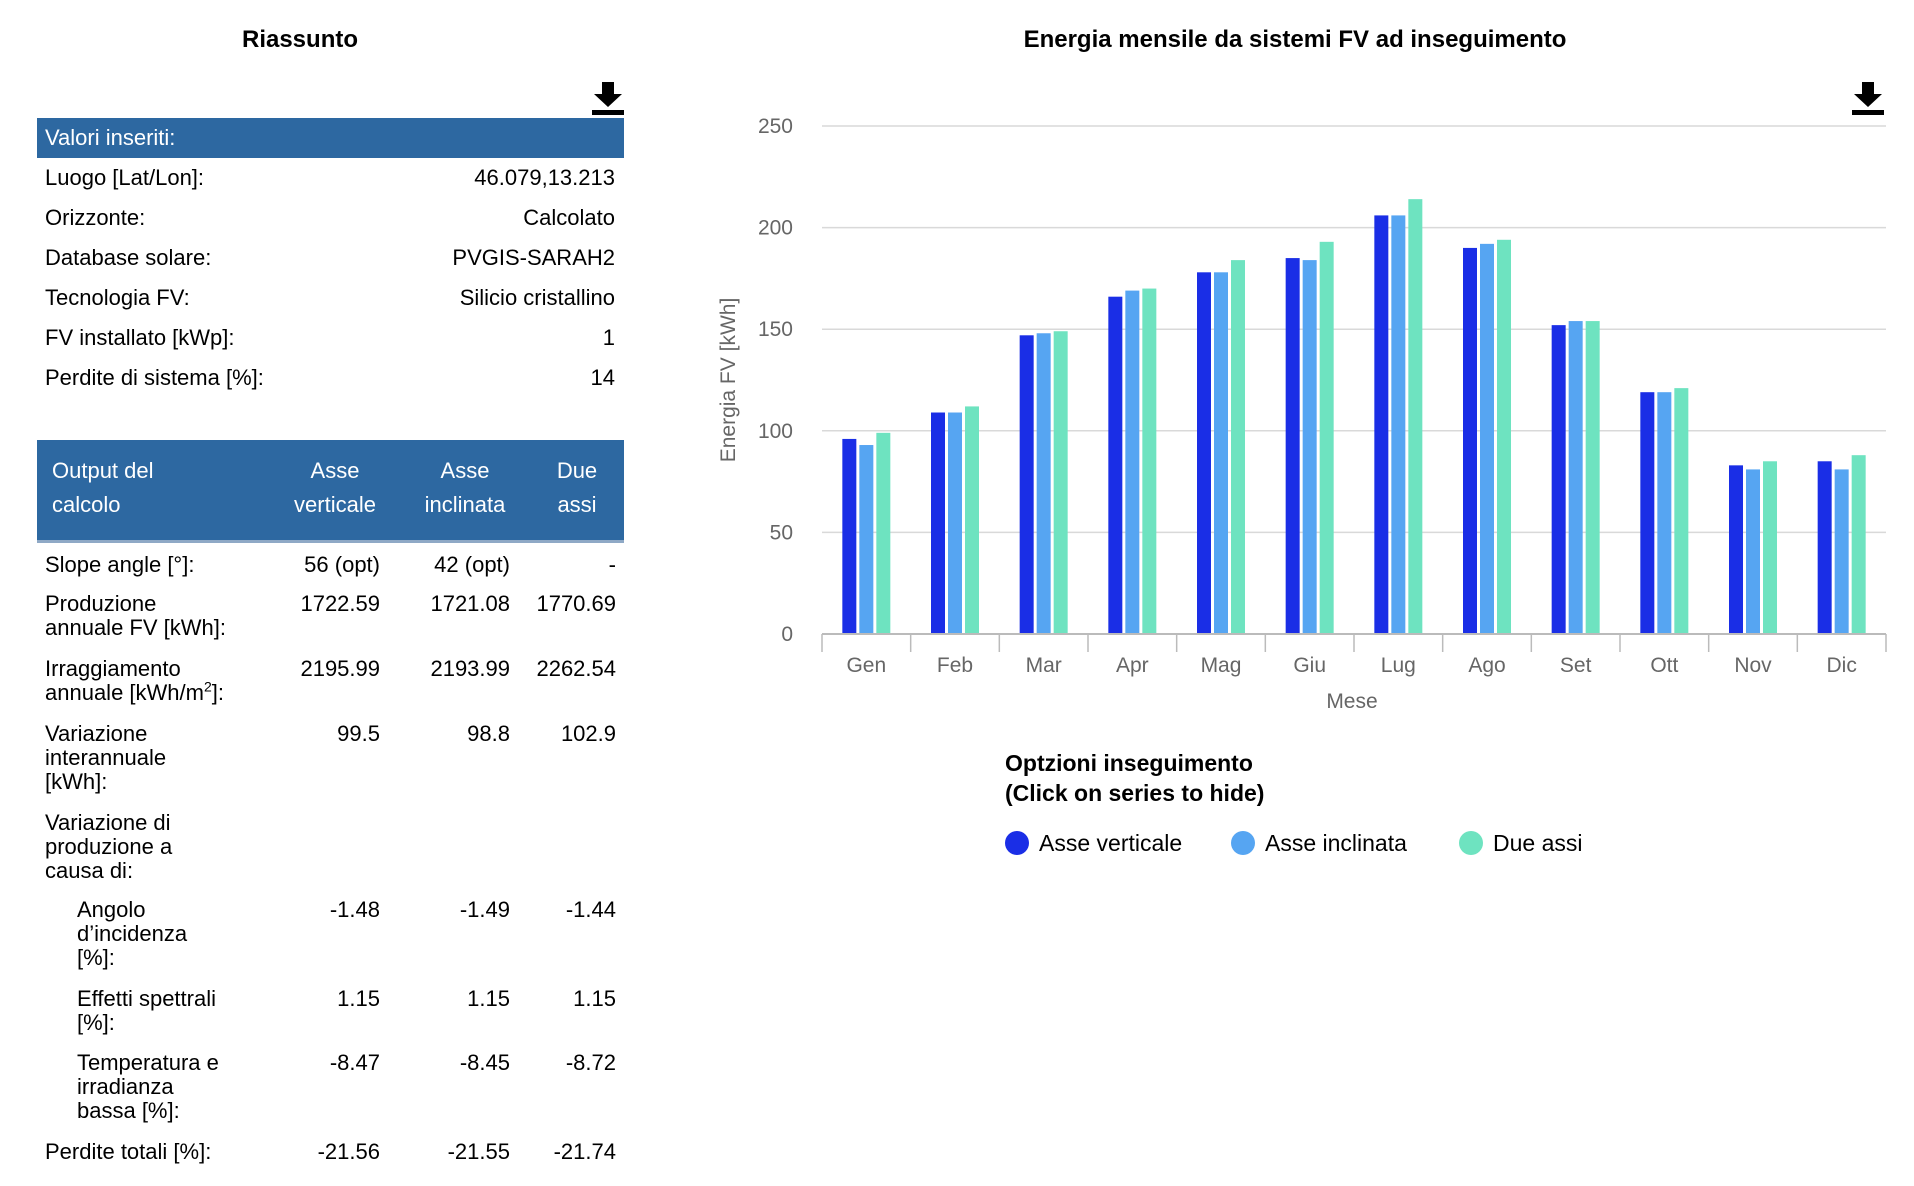 The image size is (1914, 1186). Describe the element at coordinates (330, 178) in the screenshot. I see `input-row-location: Luogo [Lat/Lon]: 46.079,13.213` at that location.